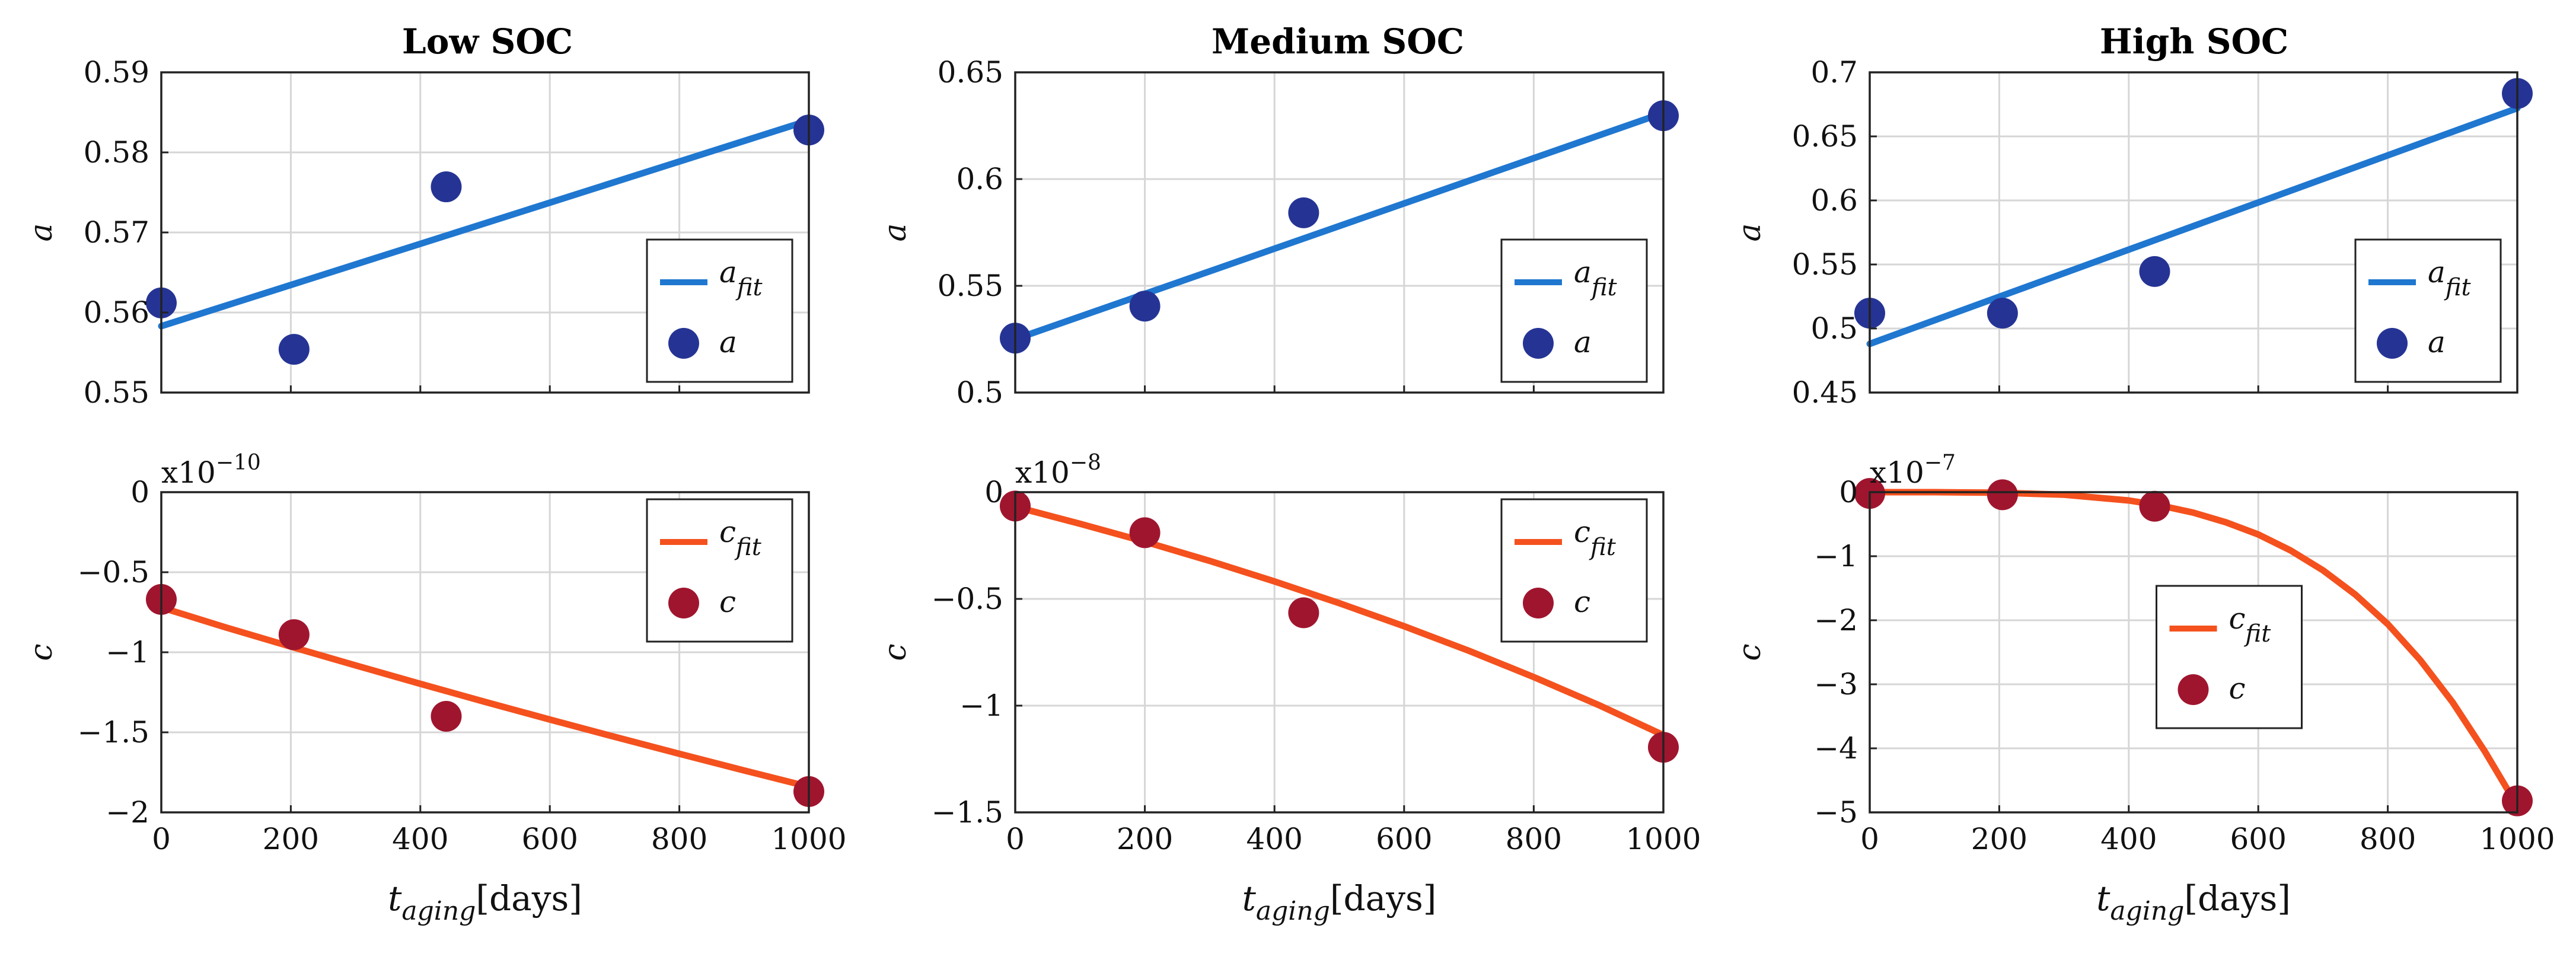 The image size is (2576, 979). What do you see at coordinates (740, 538) in the screenshot?
I see `p3-legend-fit-label: cfit` at bounding box center [740, 538].